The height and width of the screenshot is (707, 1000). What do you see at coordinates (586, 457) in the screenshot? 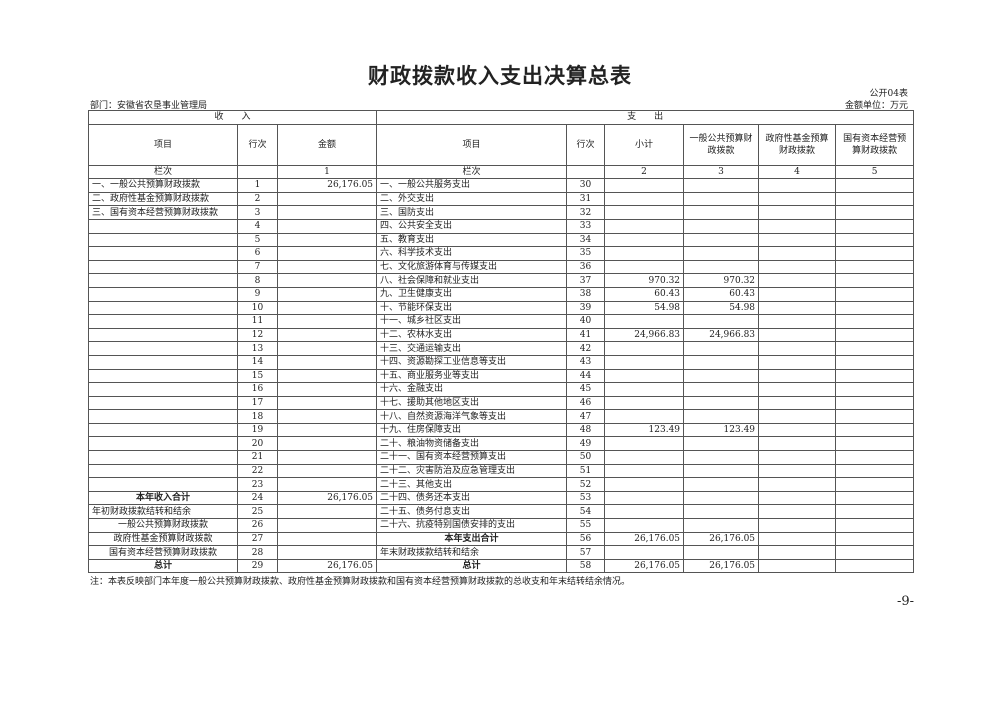
I see `expense-line-cell: 50` at bounding box center [586, 457].